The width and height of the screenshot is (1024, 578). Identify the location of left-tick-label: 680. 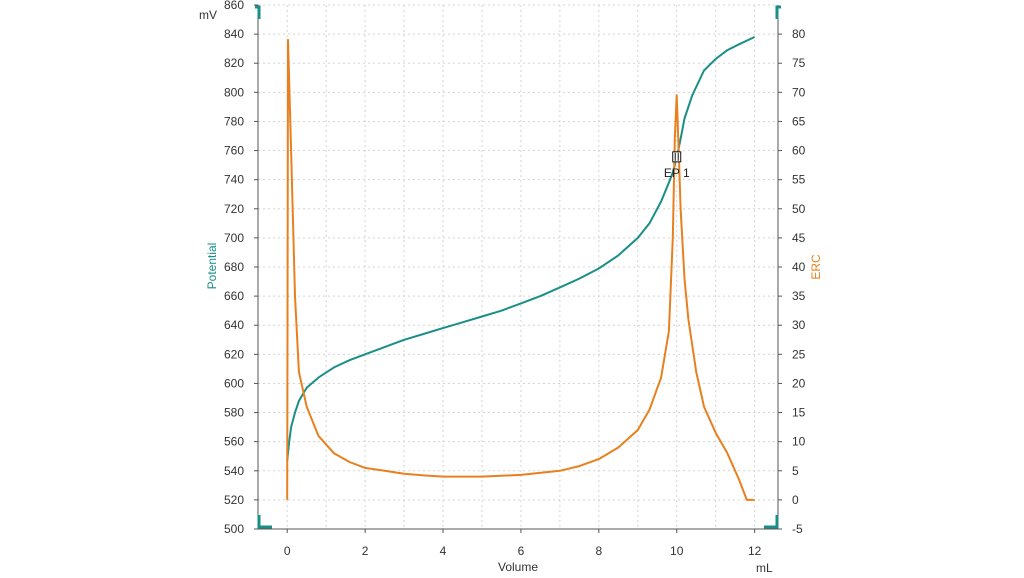
(234, 267).